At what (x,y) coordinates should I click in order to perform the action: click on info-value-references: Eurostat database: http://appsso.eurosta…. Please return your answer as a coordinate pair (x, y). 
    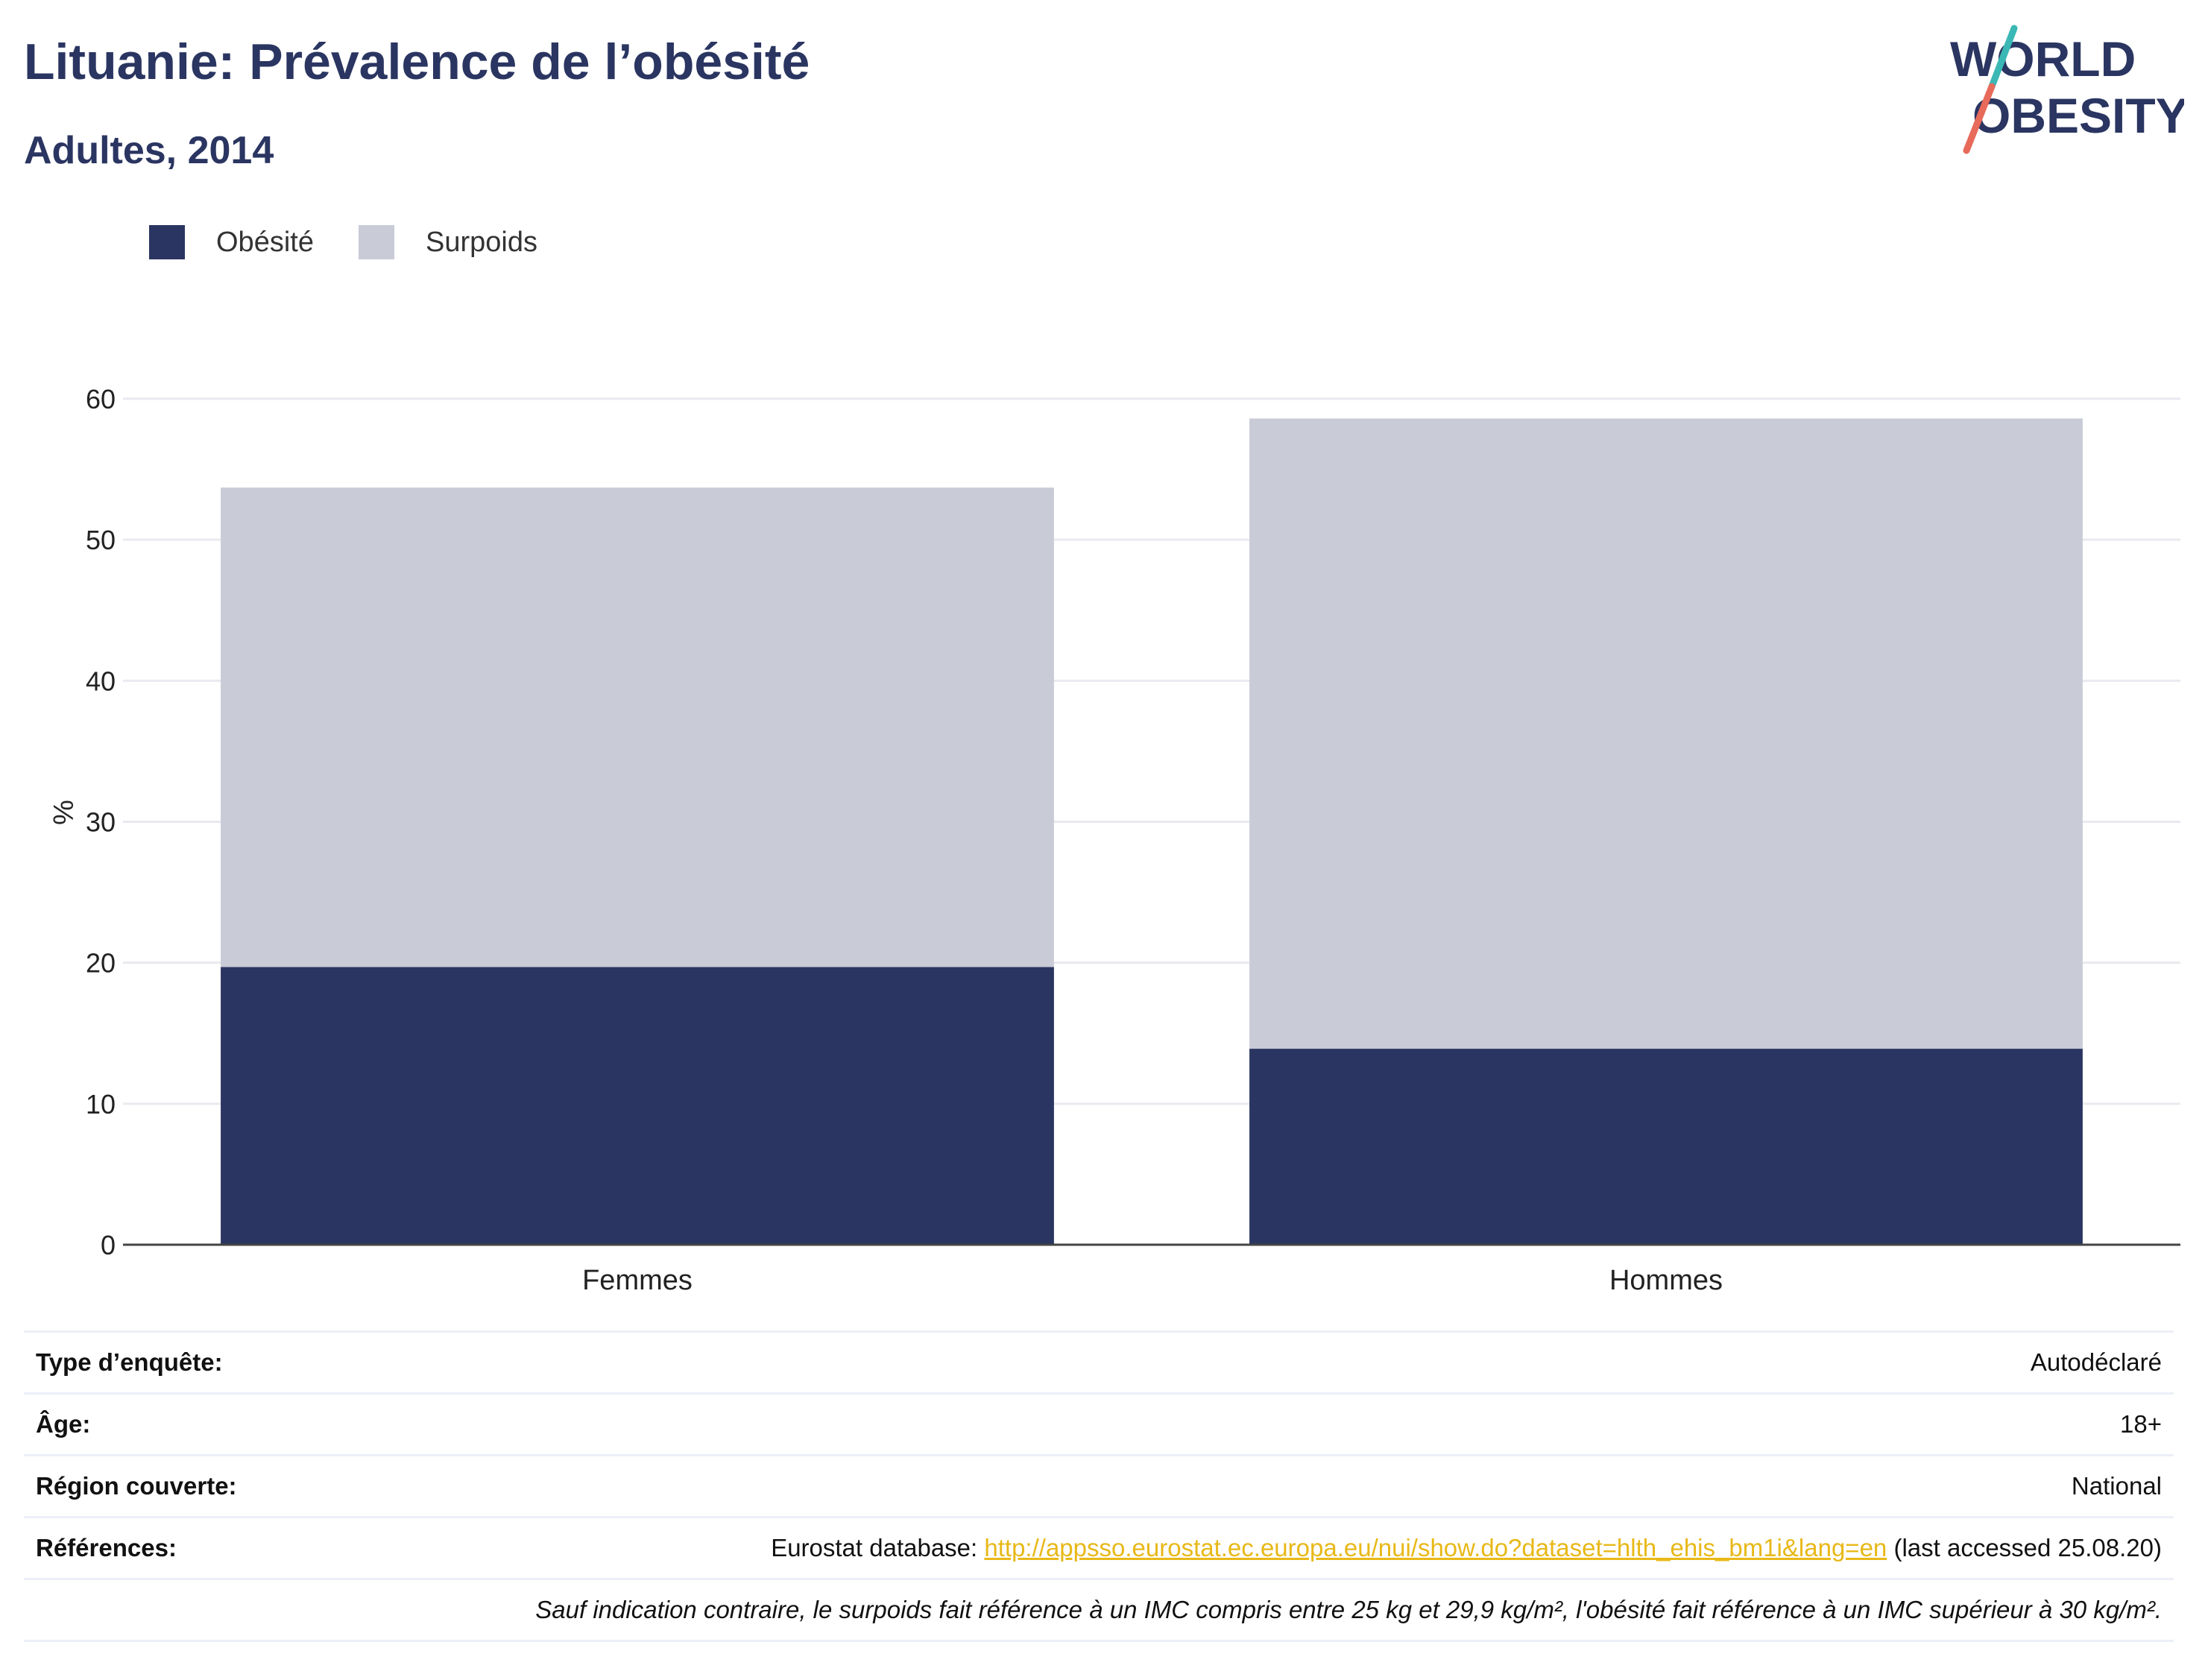
    Looking at the image, I should click on (1246, 1548).